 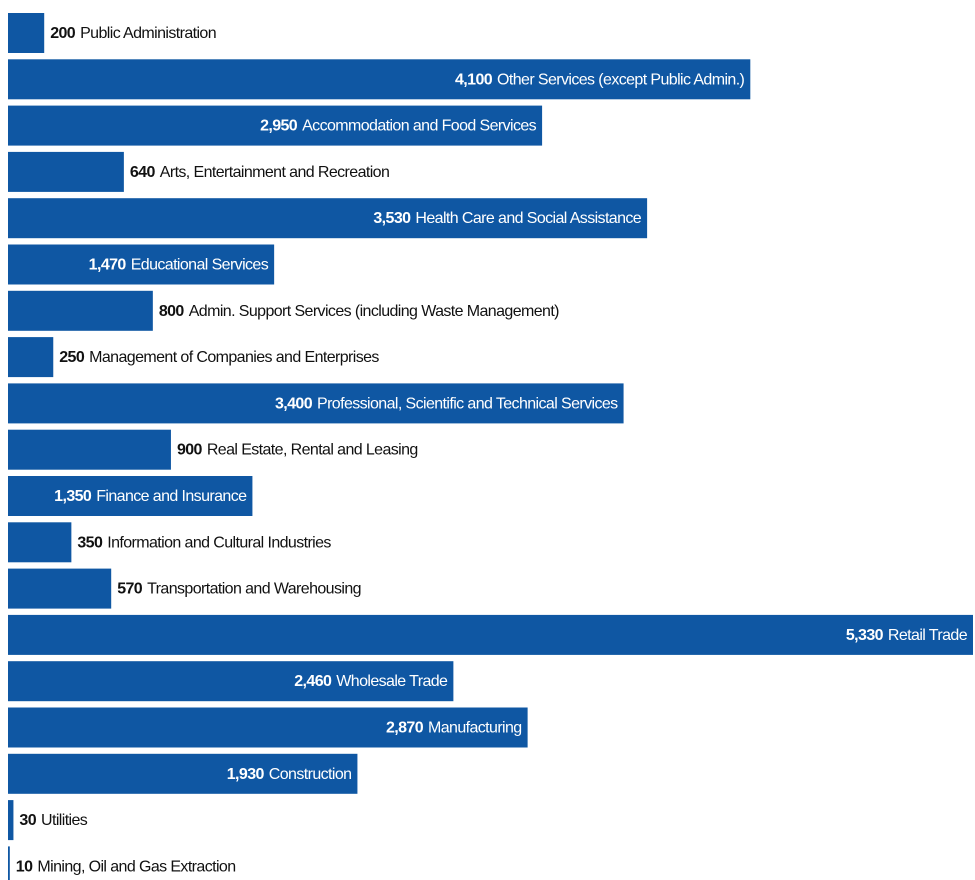 I want to click on bar-label: 1,350 Finance and Insurance, so click(x=150, y=496).